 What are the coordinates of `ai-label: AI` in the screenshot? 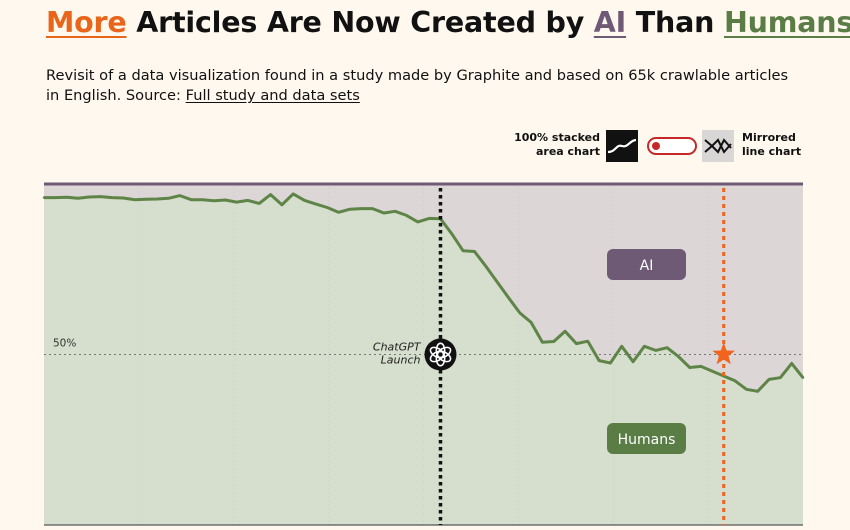 It's located at (647, 266).